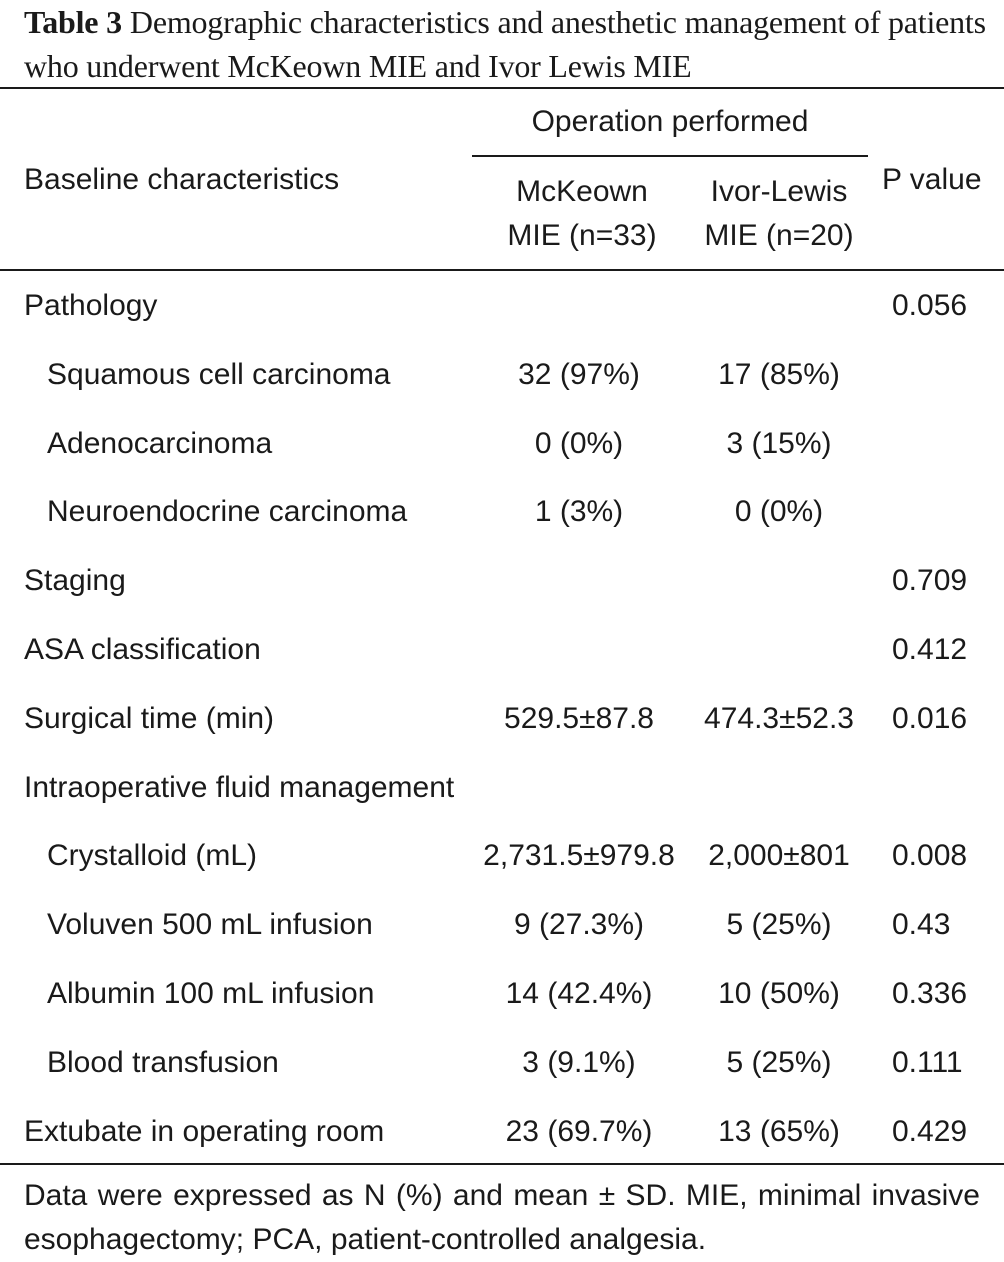 This screenshot has width=1004, height=1262. Describe the element at coordinates (921, 924) in the screenshot. I see `p-value: 0.43` at that location.